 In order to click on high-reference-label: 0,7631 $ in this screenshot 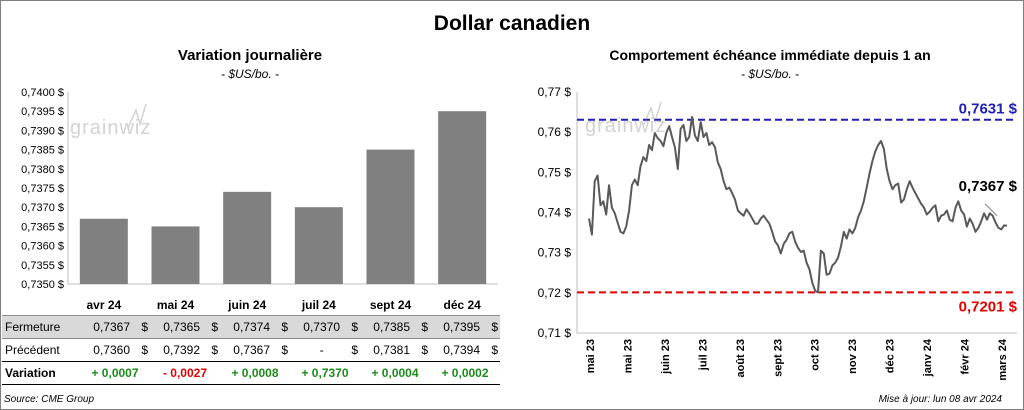, I will do `click(988, 109)`.